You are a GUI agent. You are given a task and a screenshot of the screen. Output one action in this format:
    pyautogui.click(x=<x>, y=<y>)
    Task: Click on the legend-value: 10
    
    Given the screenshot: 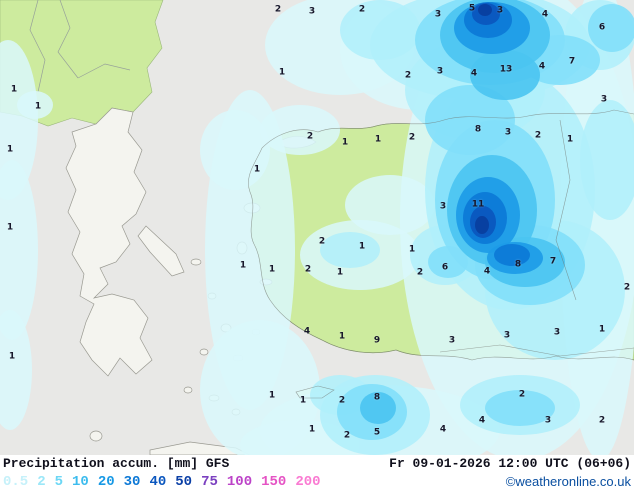 What is the action you would take?
    pyautogui.click(x=80, y=482)
    